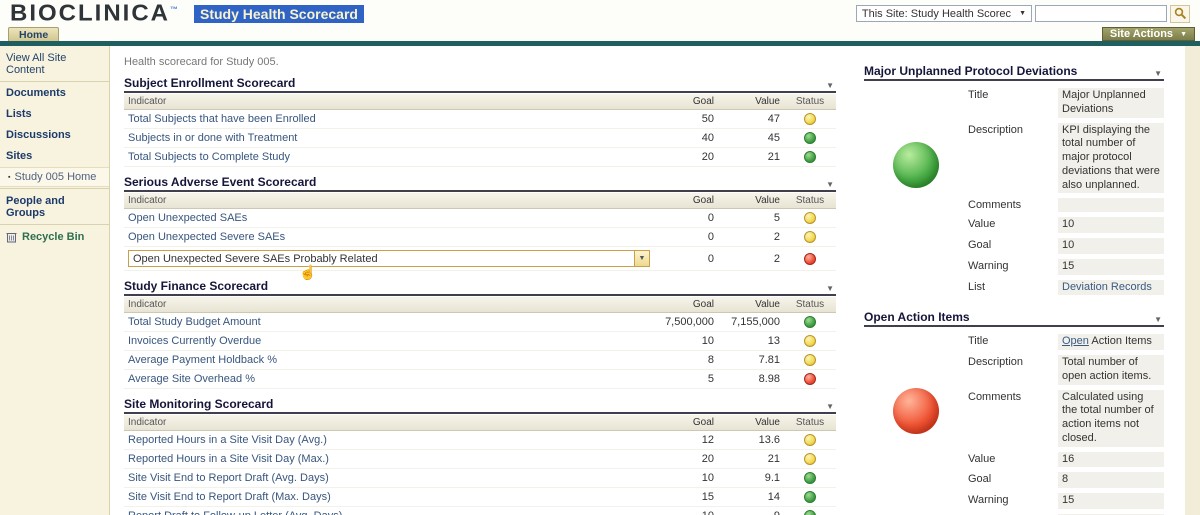 This screenshot has height=515, width=1200. What do you see at coordinates (480, 379) in the screenshot?
I see `table-row: Average Site Overhead % 5 8.98` at bounding box center [480, 379].